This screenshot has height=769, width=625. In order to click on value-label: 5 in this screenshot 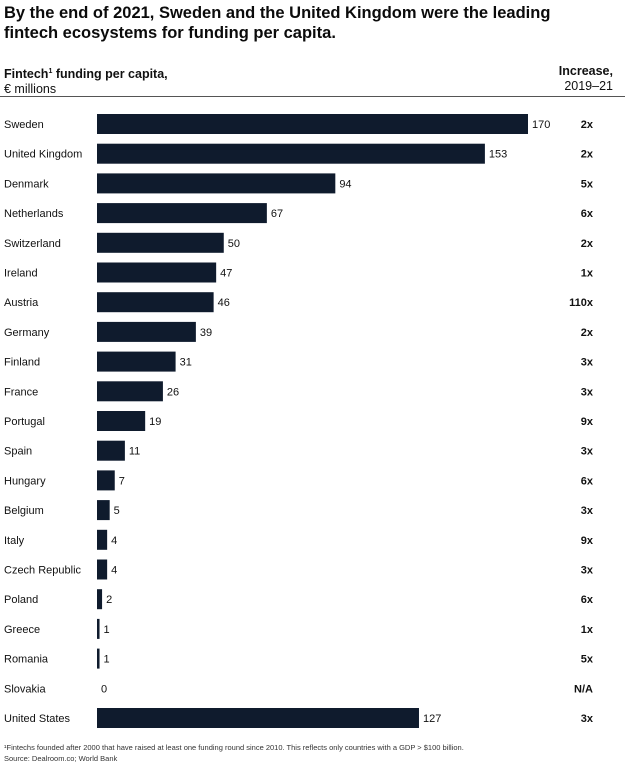, I will do `click(117, 511)`.